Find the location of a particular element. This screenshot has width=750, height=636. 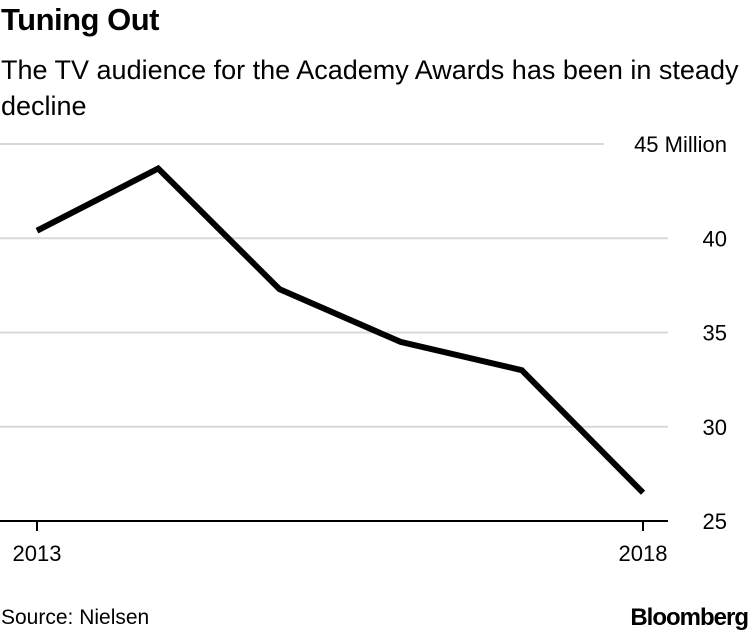

bloomberg-logo: Bloomberg is located at coordinates (689, 617).